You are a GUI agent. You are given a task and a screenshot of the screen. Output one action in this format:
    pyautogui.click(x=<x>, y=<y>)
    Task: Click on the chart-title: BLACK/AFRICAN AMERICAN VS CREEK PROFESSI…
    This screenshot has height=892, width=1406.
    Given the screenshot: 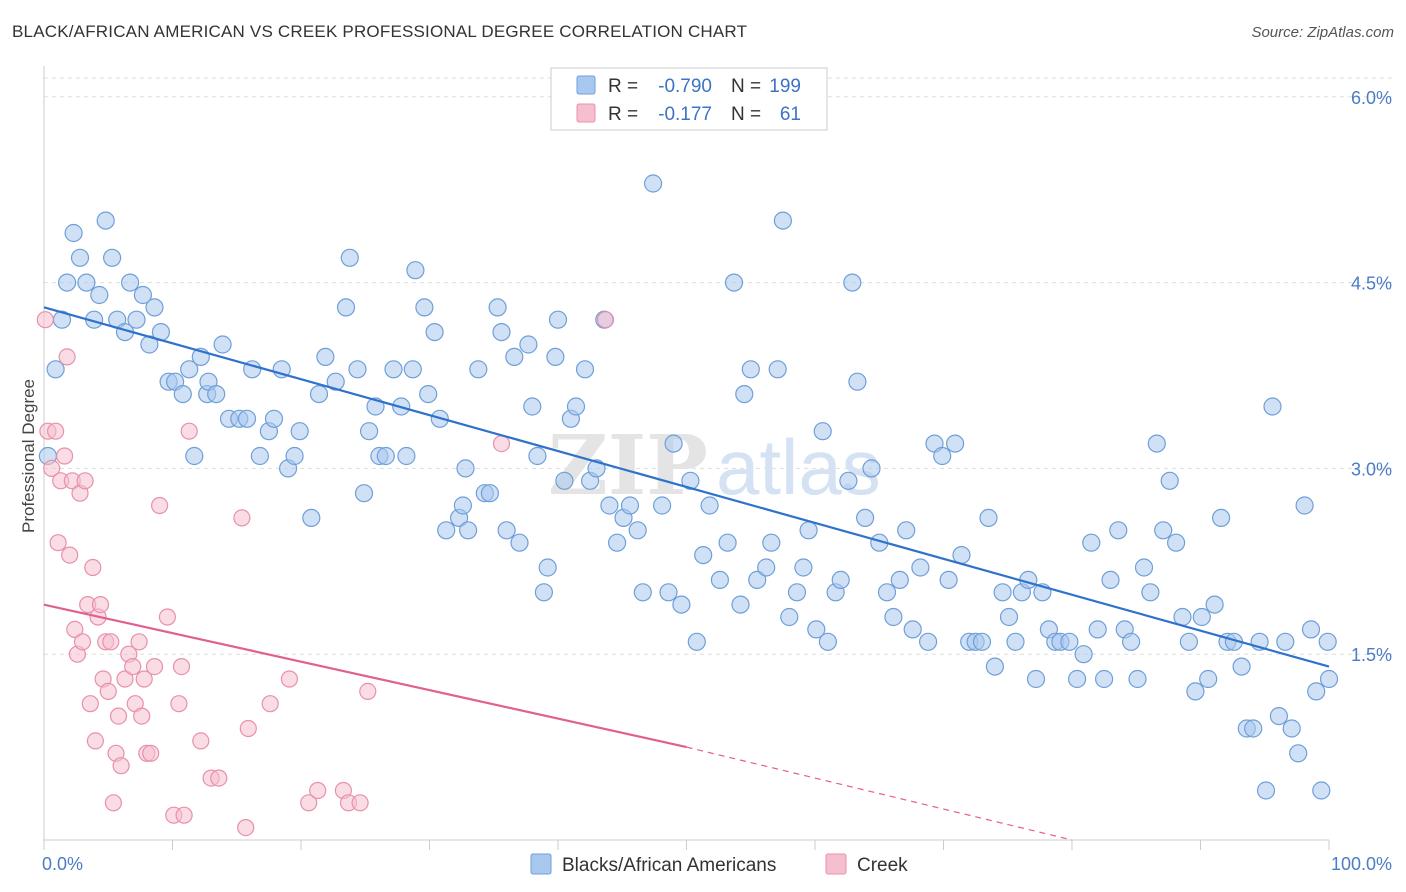 What is the action you would take?
    pyautogui.click(x=380, y=31)
    